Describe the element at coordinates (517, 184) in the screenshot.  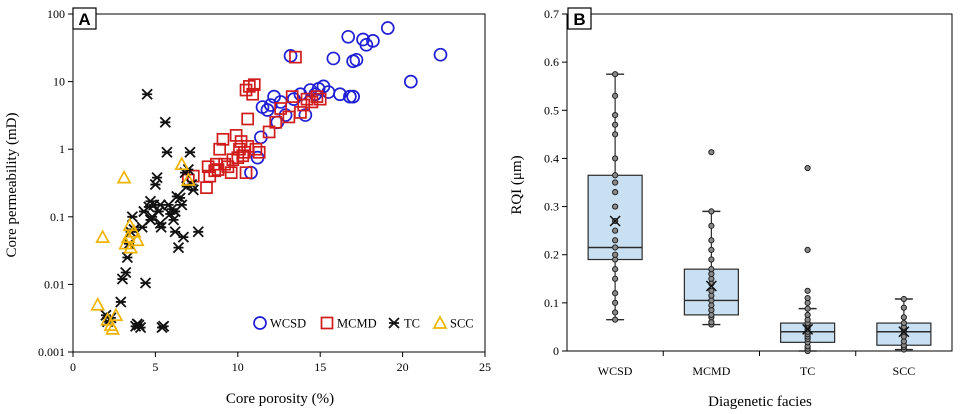
I see `panel-b-ylabel: RQI (μm)` at that location.